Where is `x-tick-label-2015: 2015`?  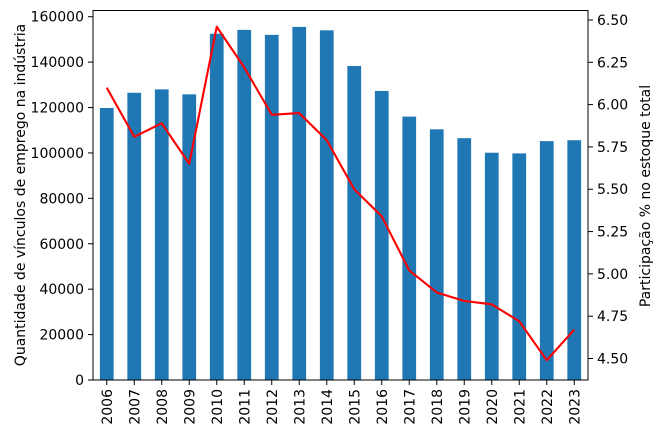 x-tick-label-2015: 2015 is located at coordinates (355, 407).